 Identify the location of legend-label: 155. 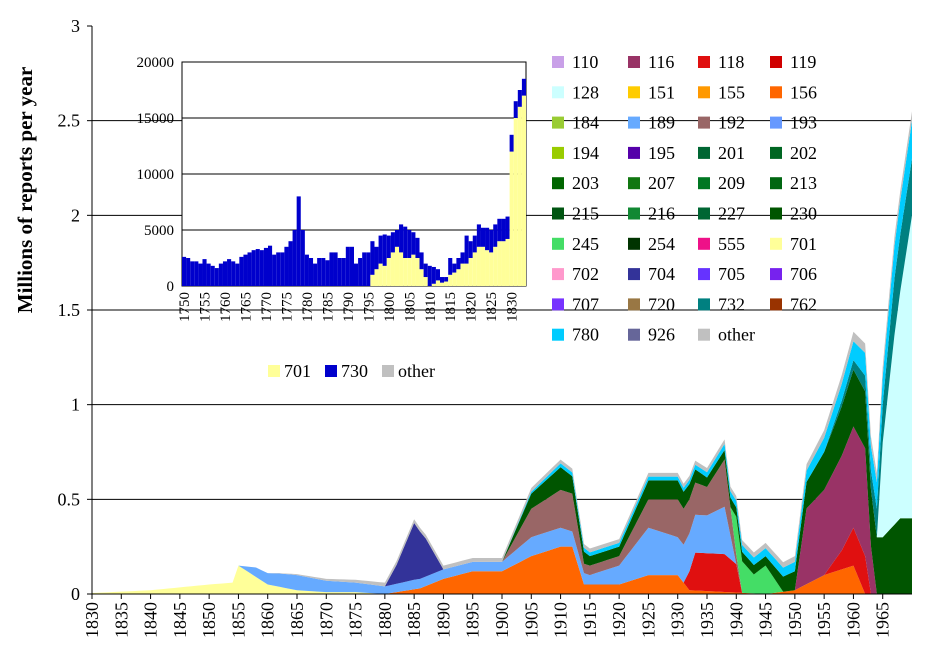
(731, 92).